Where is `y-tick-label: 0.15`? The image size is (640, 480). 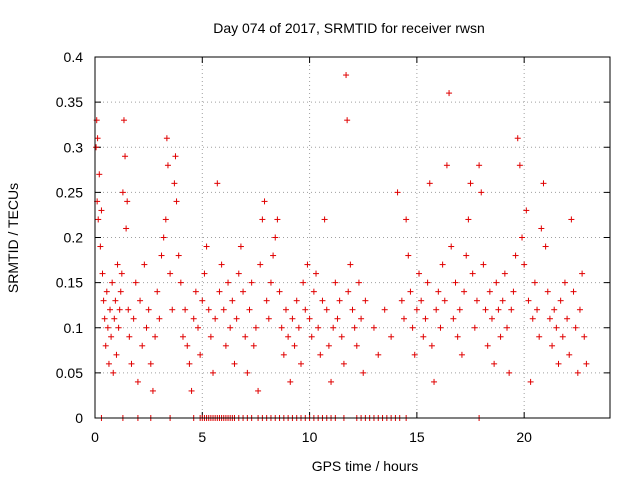
y-tick-label: 0.15 is located at coordinates (69, 283).